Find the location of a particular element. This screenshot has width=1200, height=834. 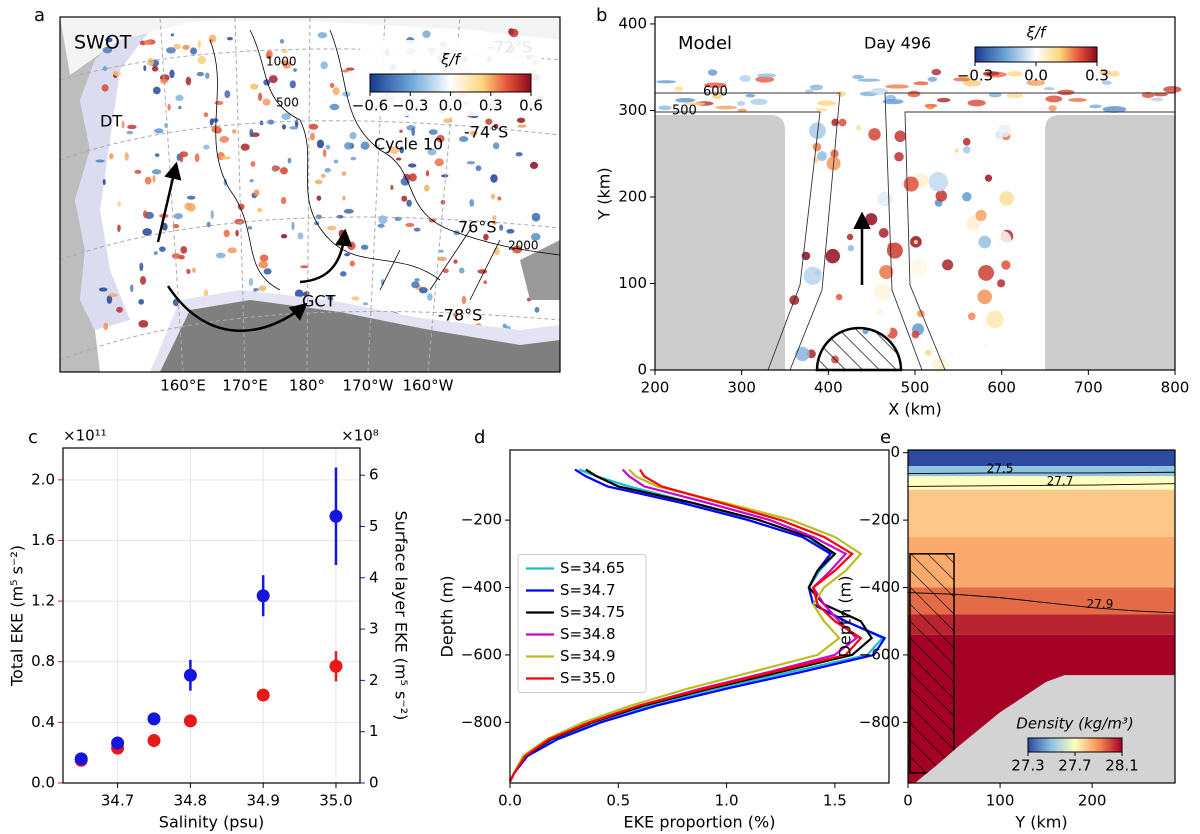

legend-box is located at coordinates (582, 623).